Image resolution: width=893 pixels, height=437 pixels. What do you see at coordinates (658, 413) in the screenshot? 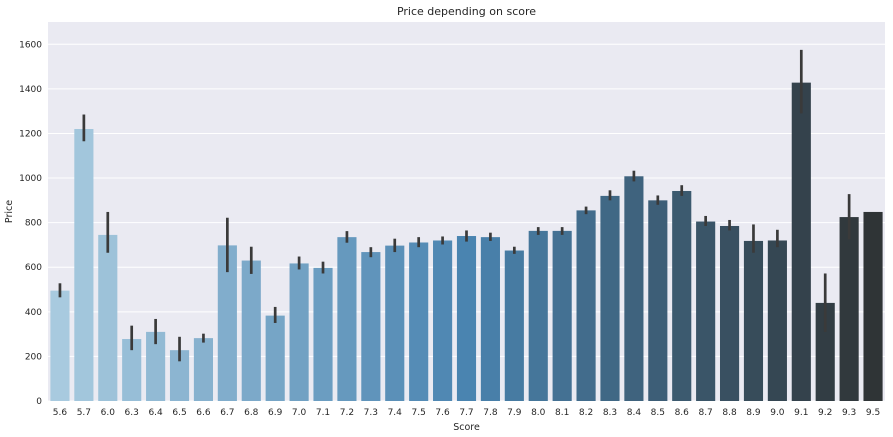
I see `x-tick-label: 8.5` at bounding box center [658, 413].